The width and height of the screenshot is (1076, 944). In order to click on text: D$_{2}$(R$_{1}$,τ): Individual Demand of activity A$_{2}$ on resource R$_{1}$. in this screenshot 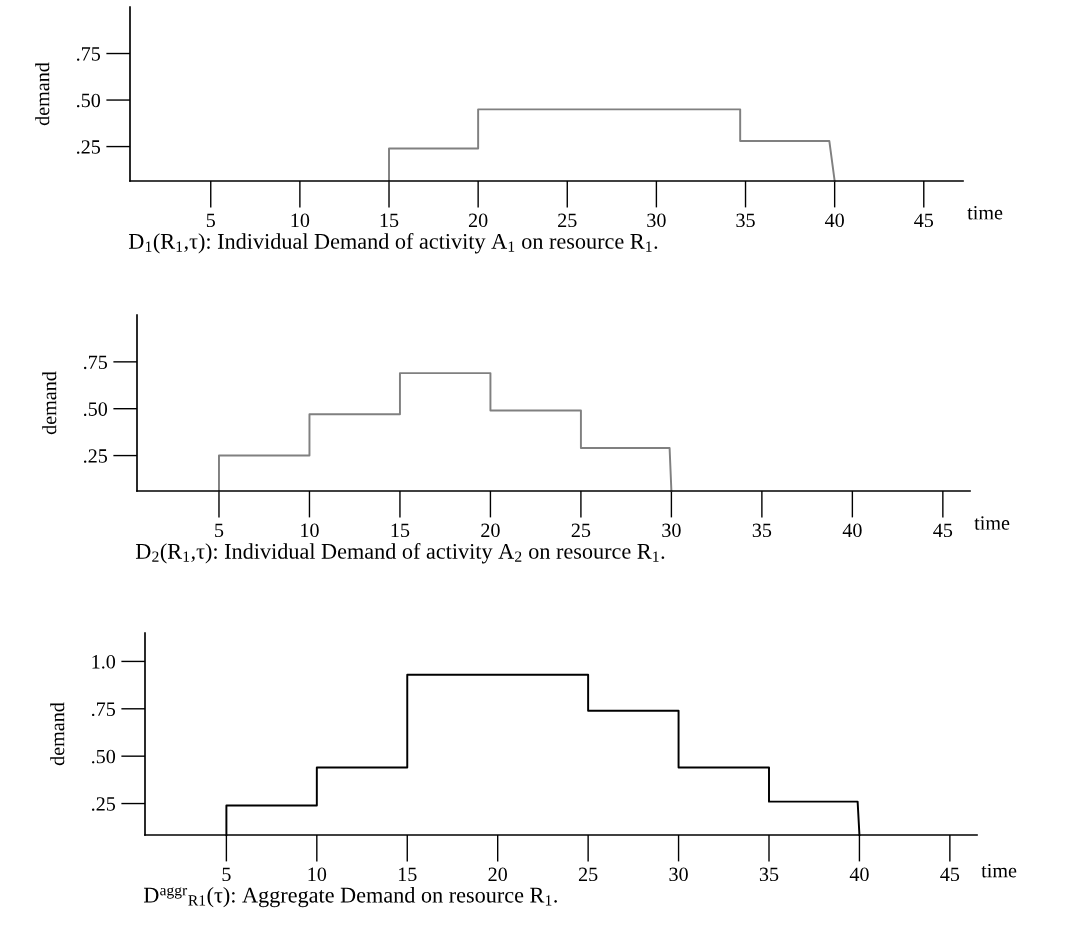, I will do `click(400, 553)`.